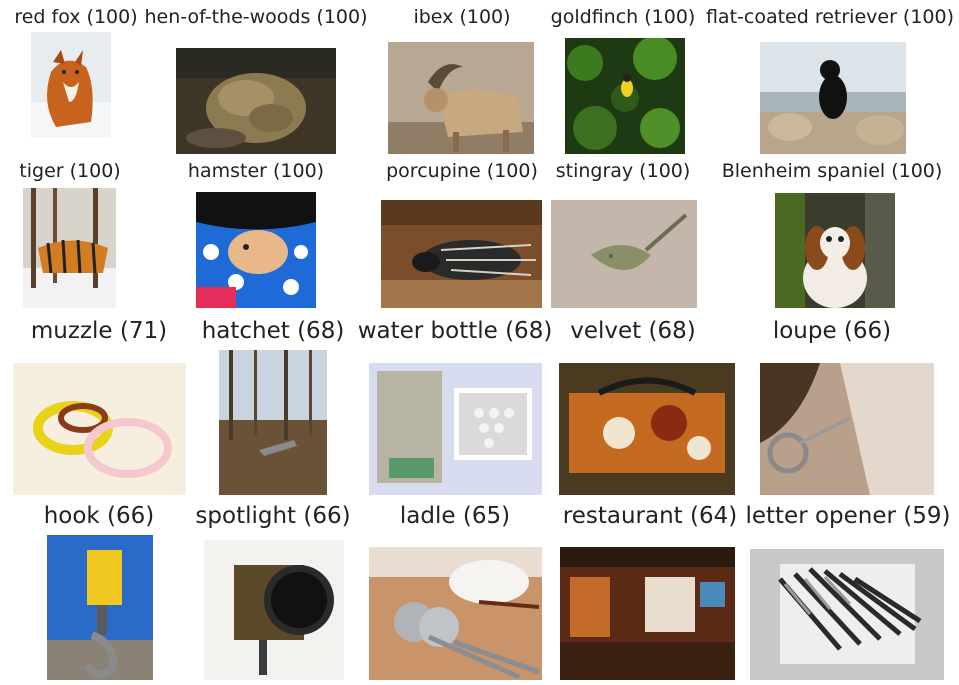 The height and width of the screenshot is (685, 959). I want to click on porcupine-image, so click(461, 254).